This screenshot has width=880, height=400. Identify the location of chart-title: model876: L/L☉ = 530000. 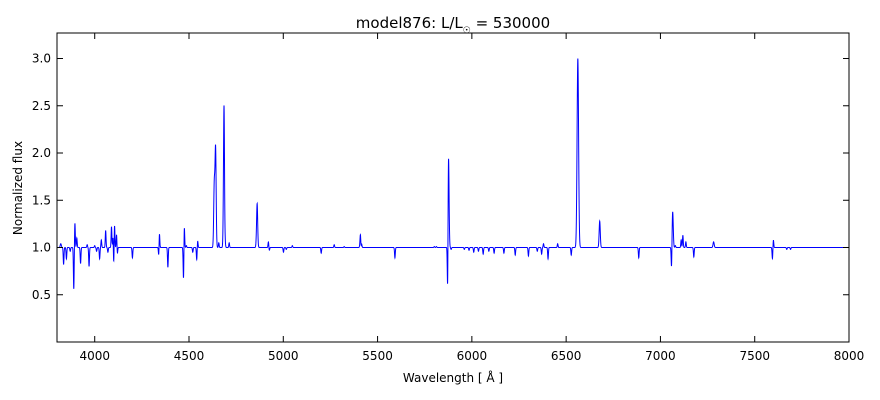
(453, 25).